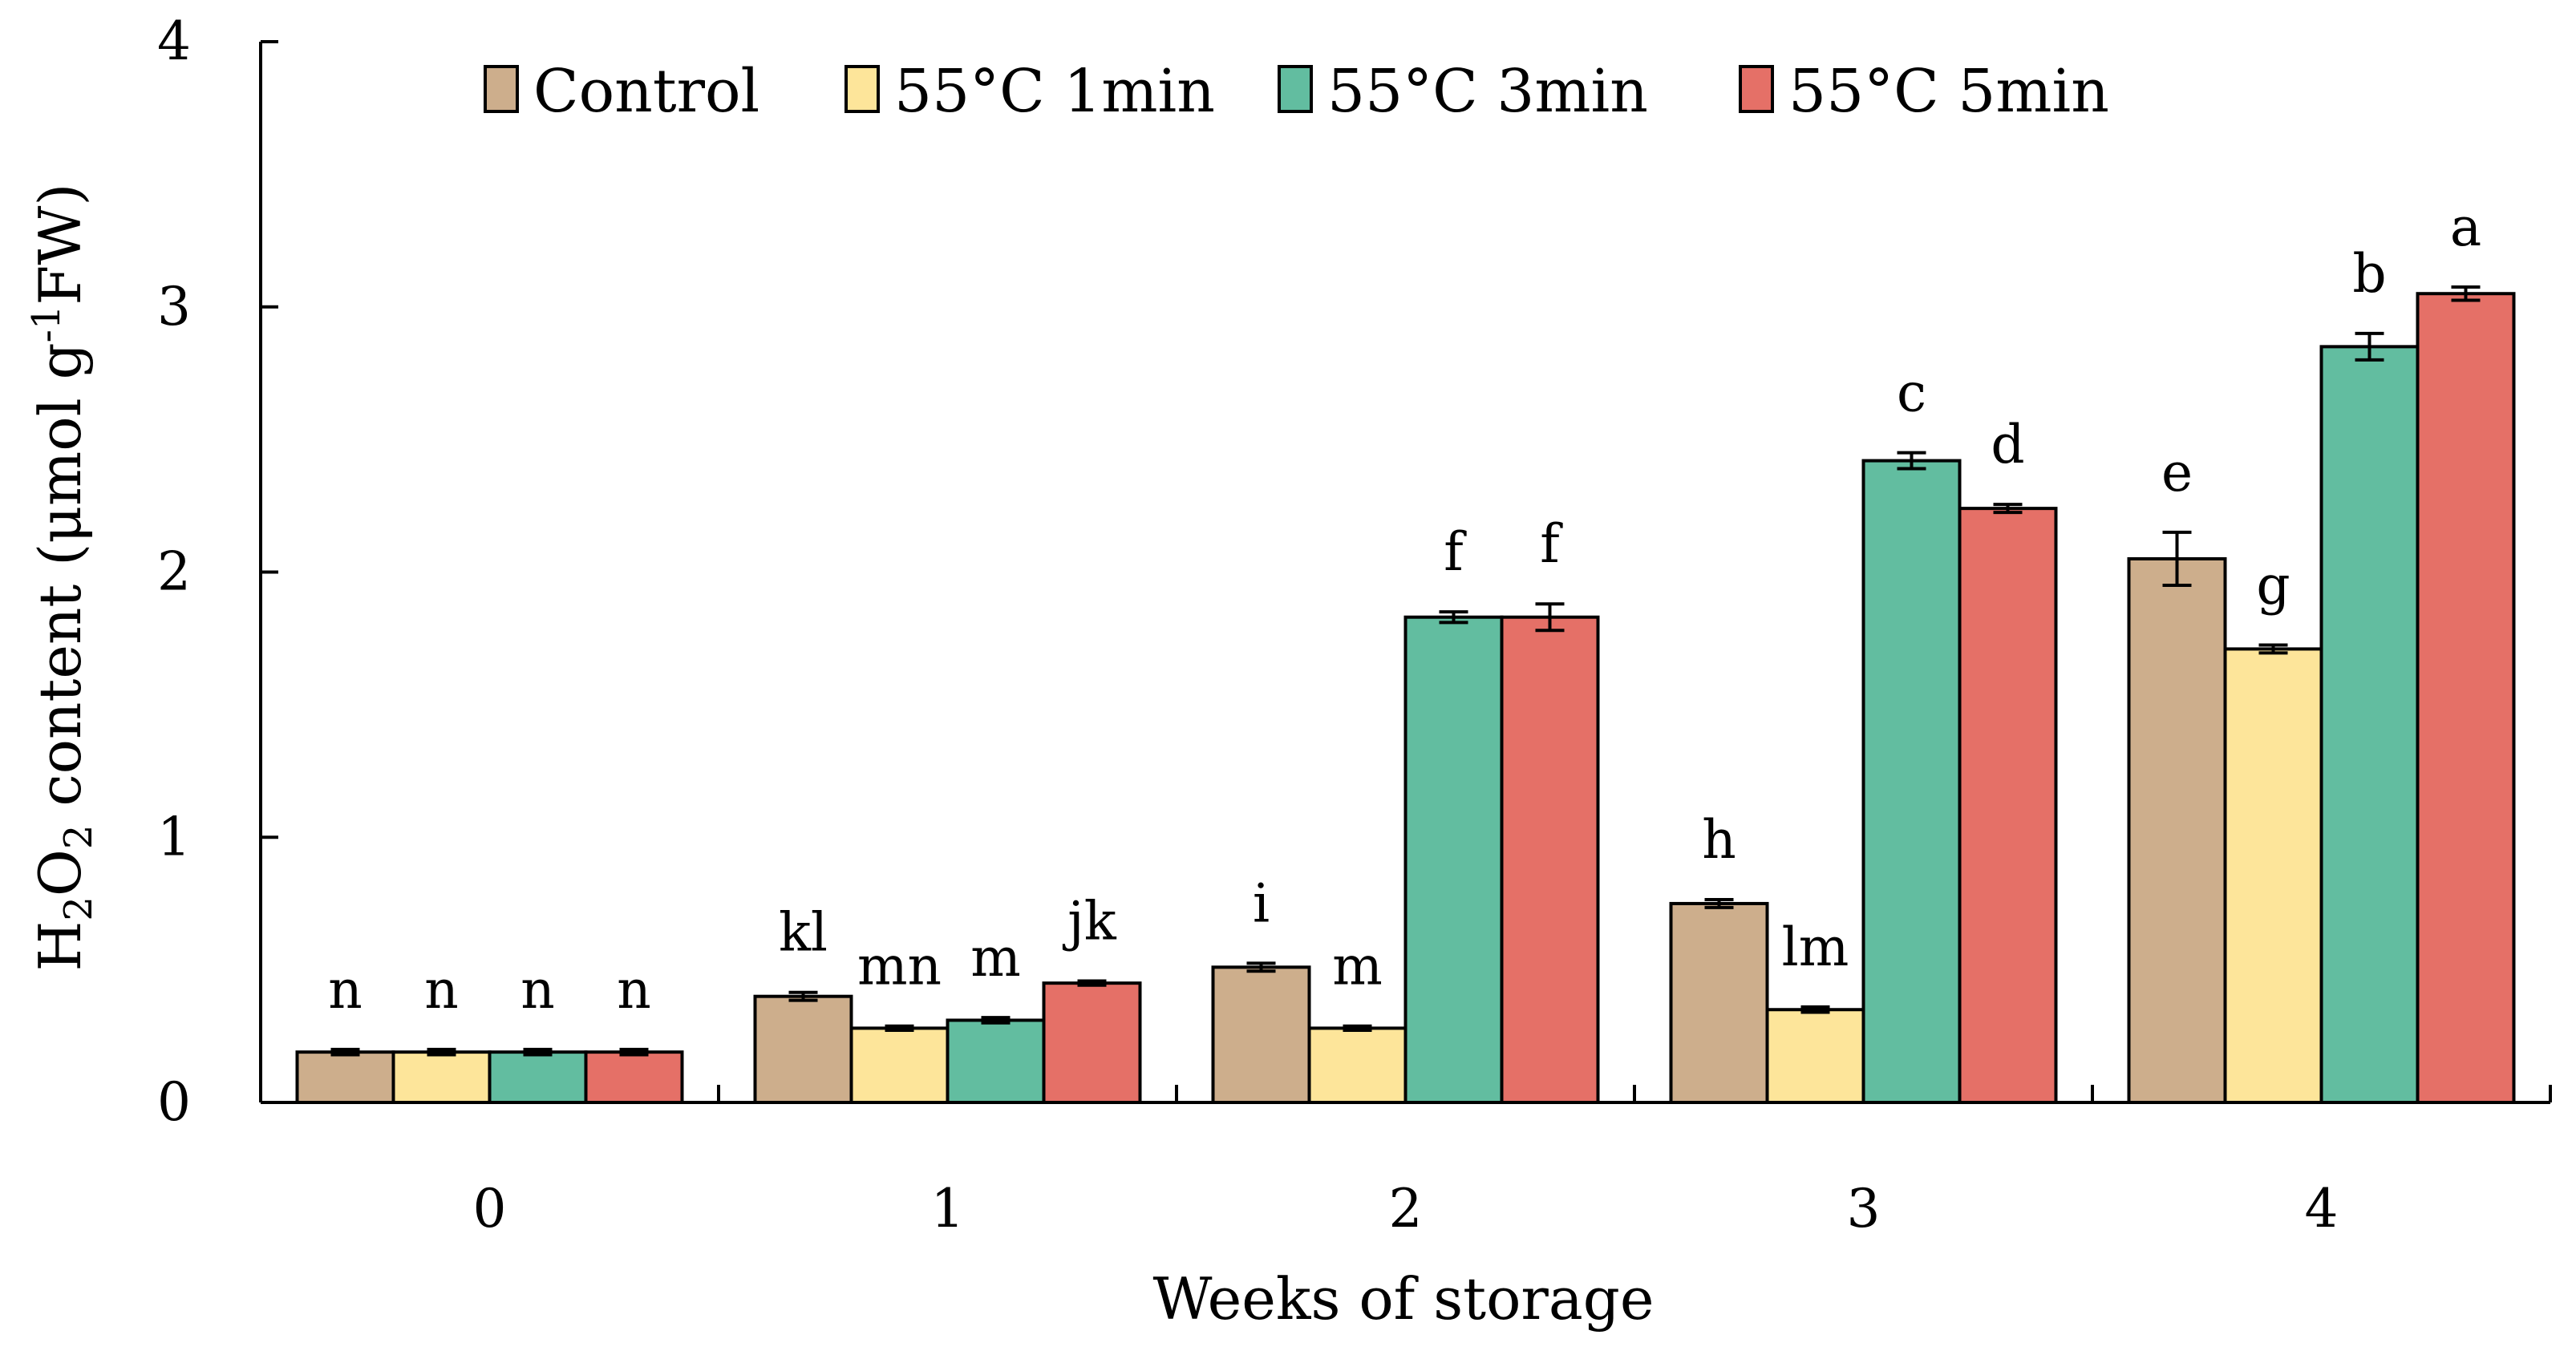 The image size is (2576, 1351). What do you see at coordinates (1948, 91) in the screenshot?
I see `legend-label: 55°C 5min` at bounding box center [1948, 91].